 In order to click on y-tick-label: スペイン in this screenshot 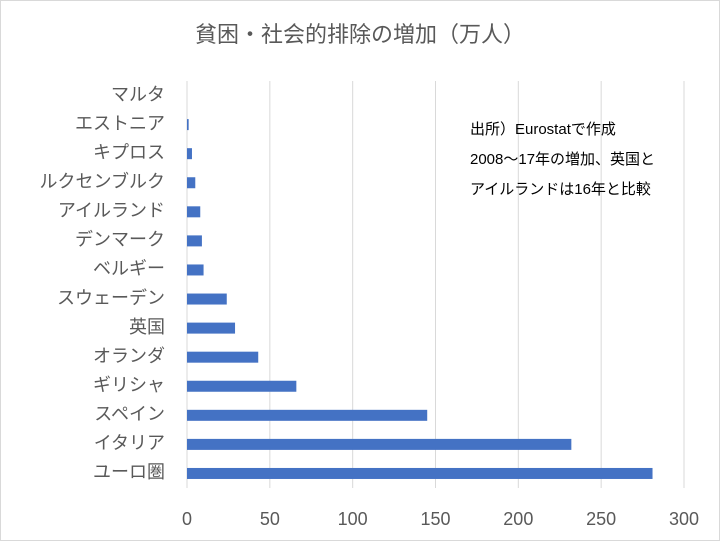, I will do `click(129, 414)`.